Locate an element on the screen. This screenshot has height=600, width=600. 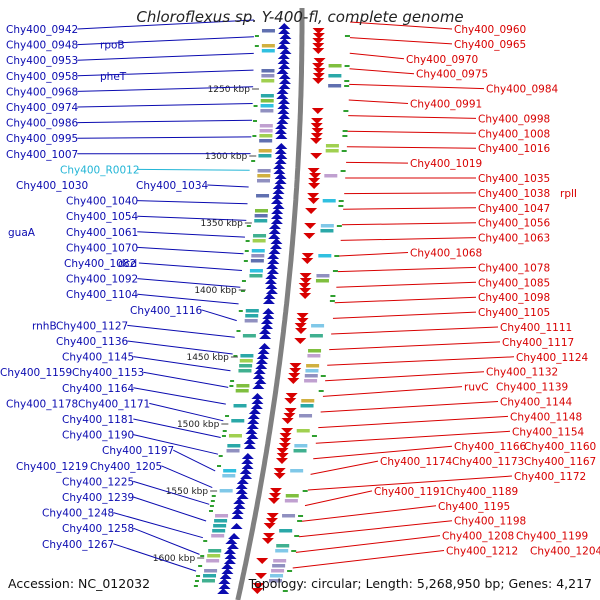
right-gene-label: Chy400_1038 is located at coordinates (514, 194).